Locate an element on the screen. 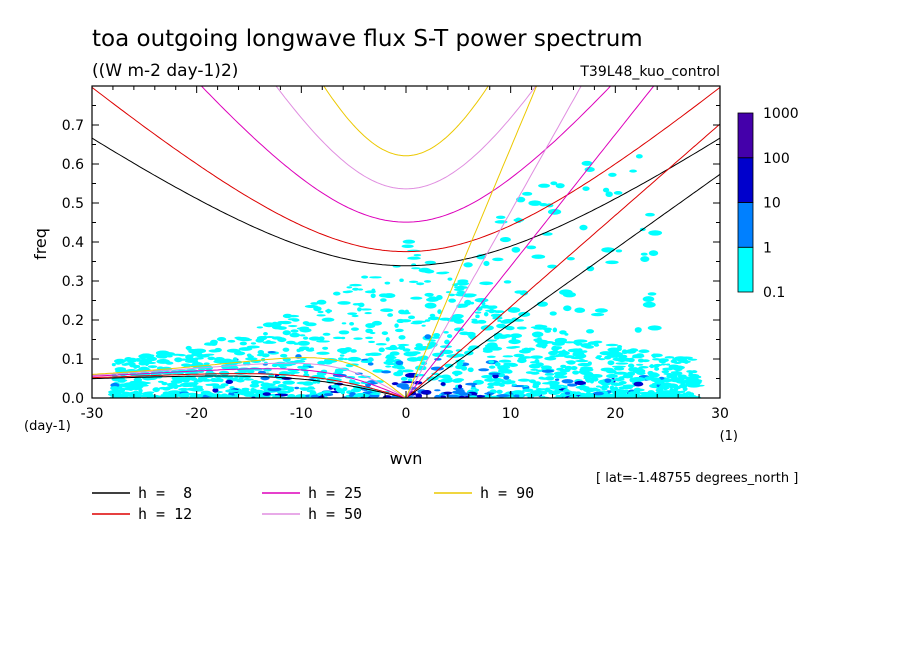  latitude-note: [ lat=-1.48755 degrees_north ] is located at coordinates (697, 478).